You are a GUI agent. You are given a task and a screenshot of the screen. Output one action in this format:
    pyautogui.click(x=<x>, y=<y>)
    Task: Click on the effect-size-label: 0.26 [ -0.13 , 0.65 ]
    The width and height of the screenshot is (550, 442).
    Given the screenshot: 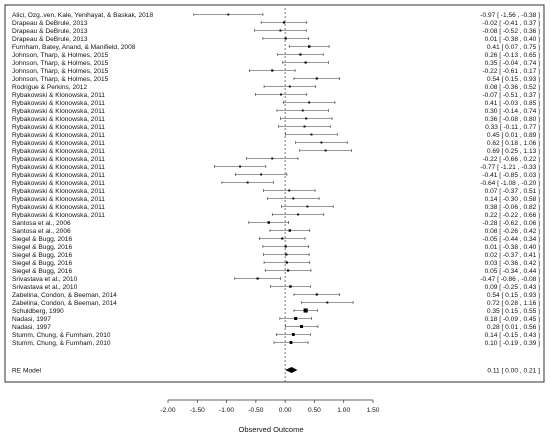 What is the action you would take?
    pyautogui.click(x=513, y=55)
    